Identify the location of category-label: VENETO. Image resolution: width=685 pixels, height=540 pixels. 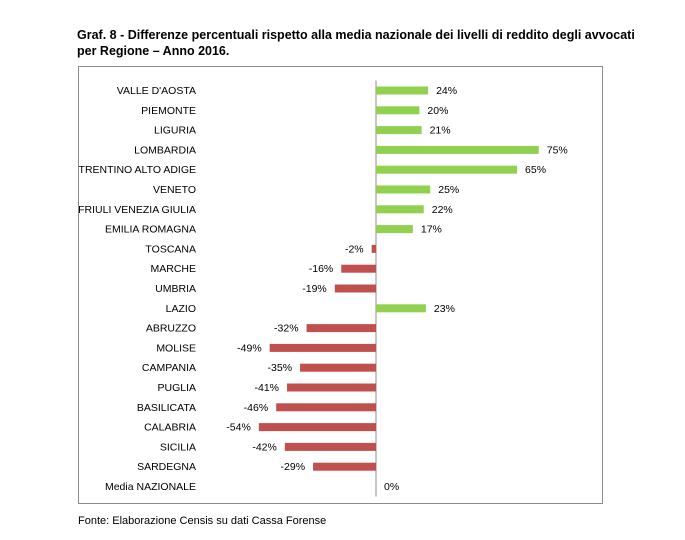
(174, 190).